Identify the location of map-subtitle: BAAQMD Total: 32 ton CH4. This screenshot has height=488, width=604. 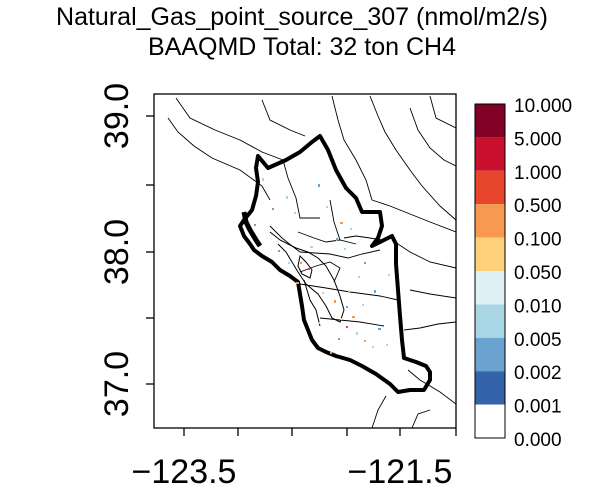
(301, 47).